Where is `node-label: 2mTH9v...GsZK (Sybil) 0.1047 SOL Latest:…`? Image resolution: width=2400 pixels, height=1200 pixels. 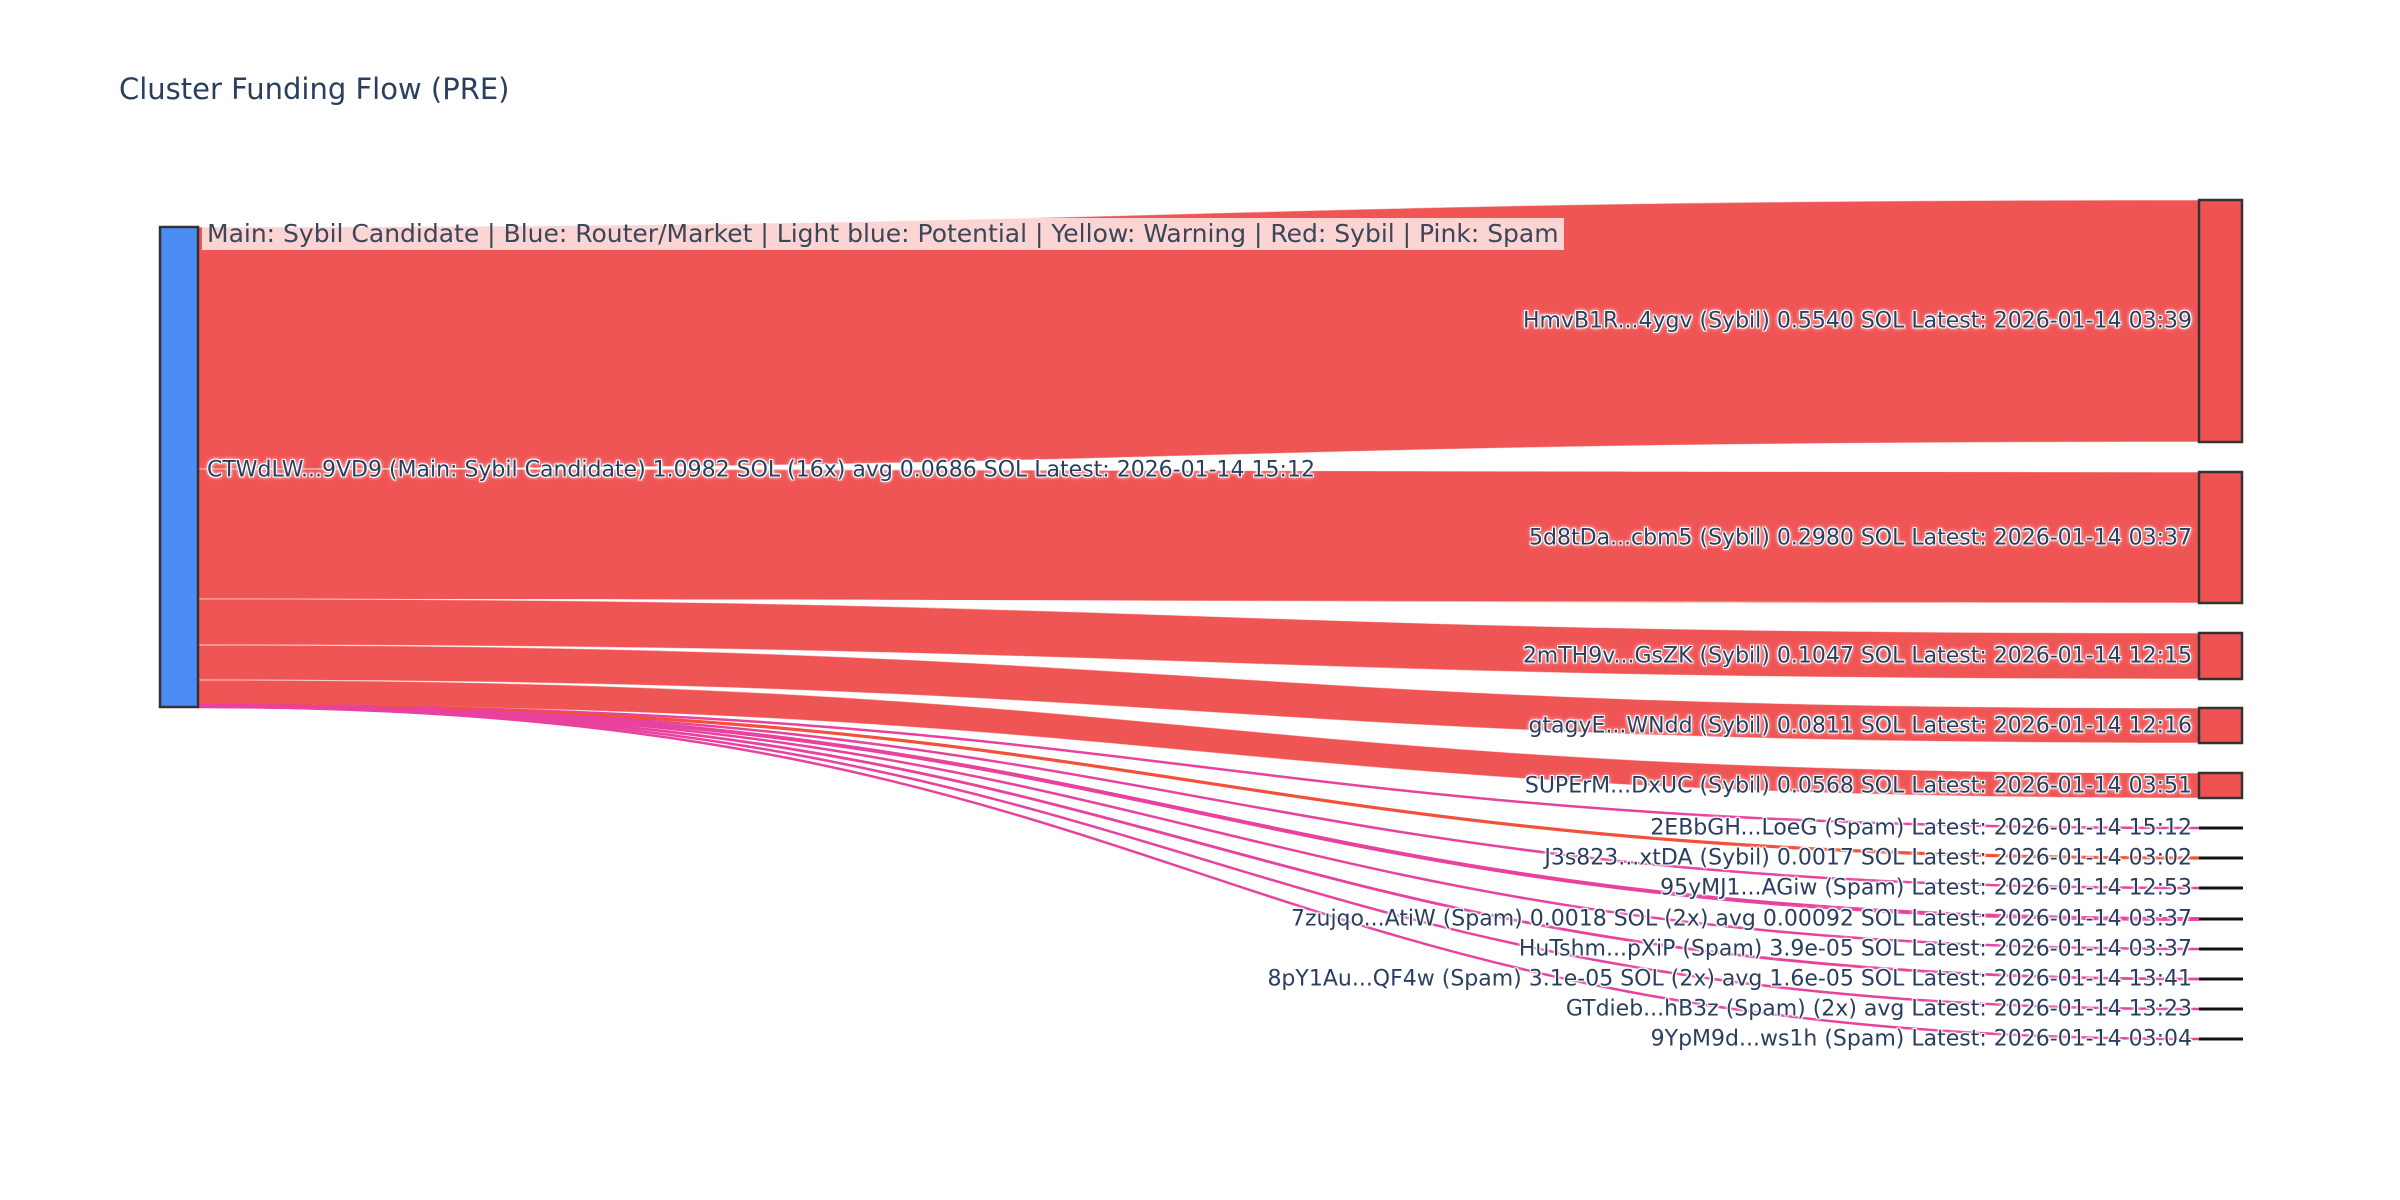 node-label: 2mTH9v...GsZK (Sybil) 0.1047 SOL Latest:… is located at coordinates (1857, 656).